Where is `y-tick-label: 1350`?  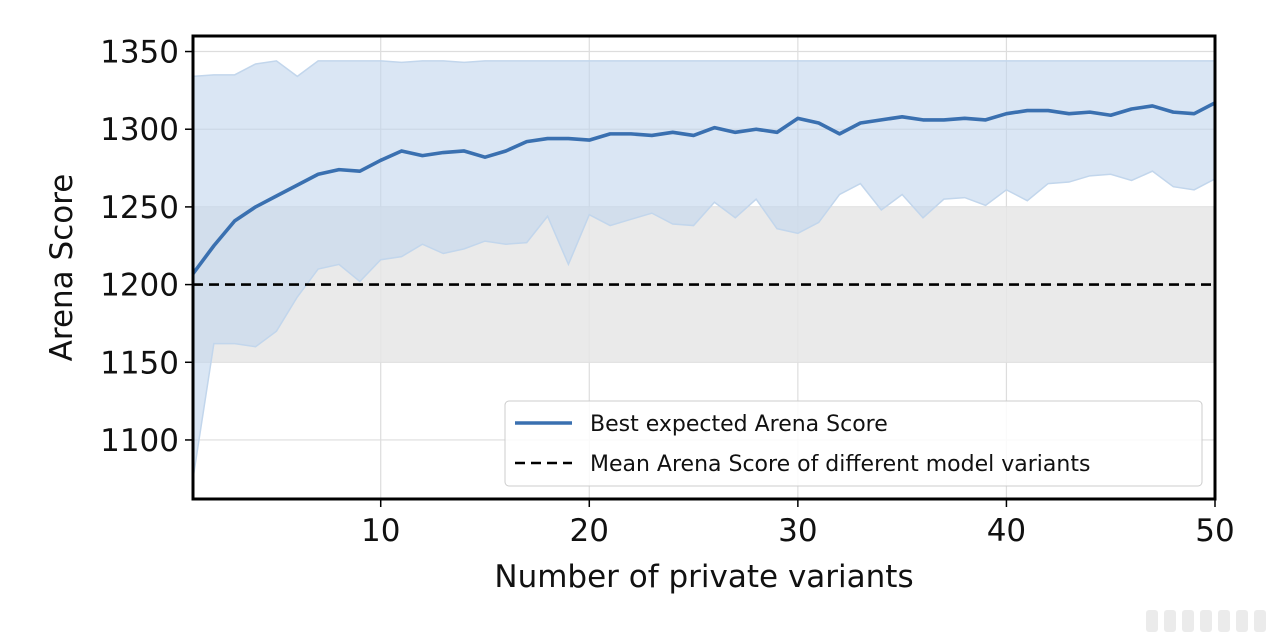
y-tick-label: 1350 is located at coordinates (139, 53).